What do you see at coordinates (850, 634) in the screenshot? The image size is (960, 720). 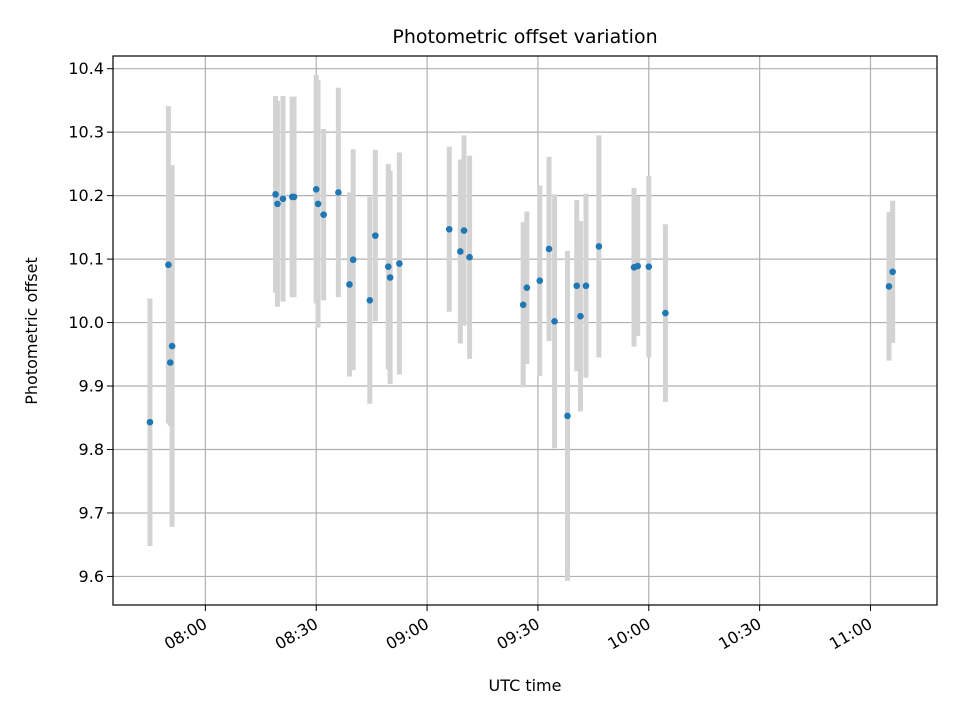 I see `x-tick-label: 11:00` at bounding box center [850, 634].